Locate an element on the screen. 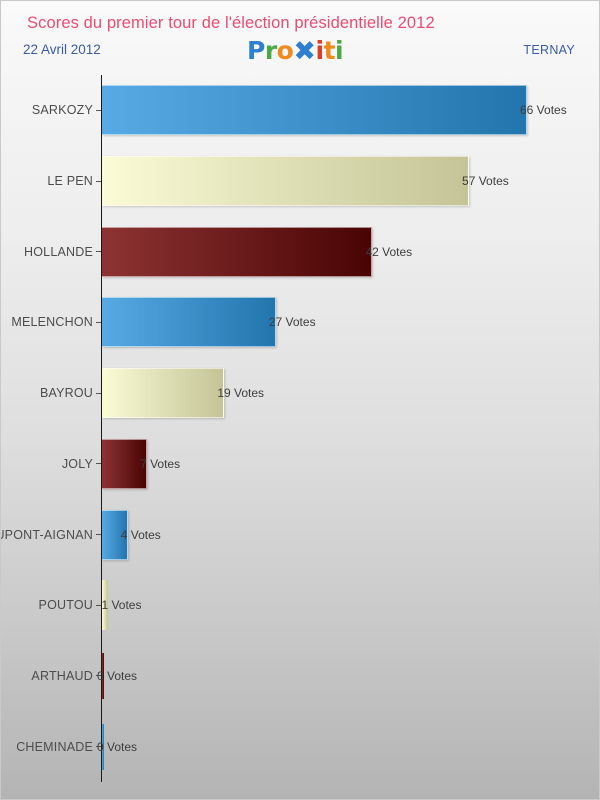  bar-bayrou is located at coordinates (163, 393).